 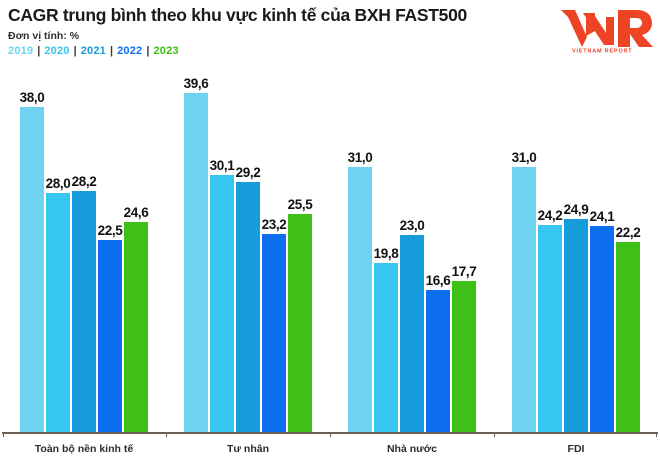 I want to click on bar-value-label: 23,0, so click(x=412, y=226).